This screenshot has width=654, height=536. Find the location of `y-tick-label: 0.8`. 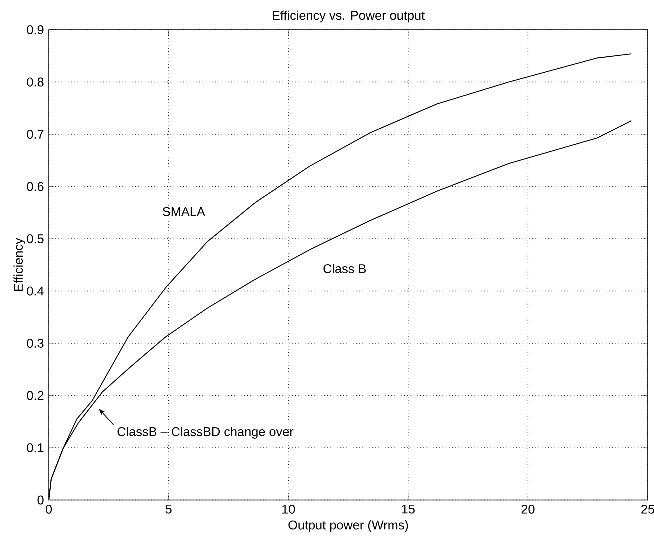

y-tick-label: 0.8 is located at coordinates (35, 82).